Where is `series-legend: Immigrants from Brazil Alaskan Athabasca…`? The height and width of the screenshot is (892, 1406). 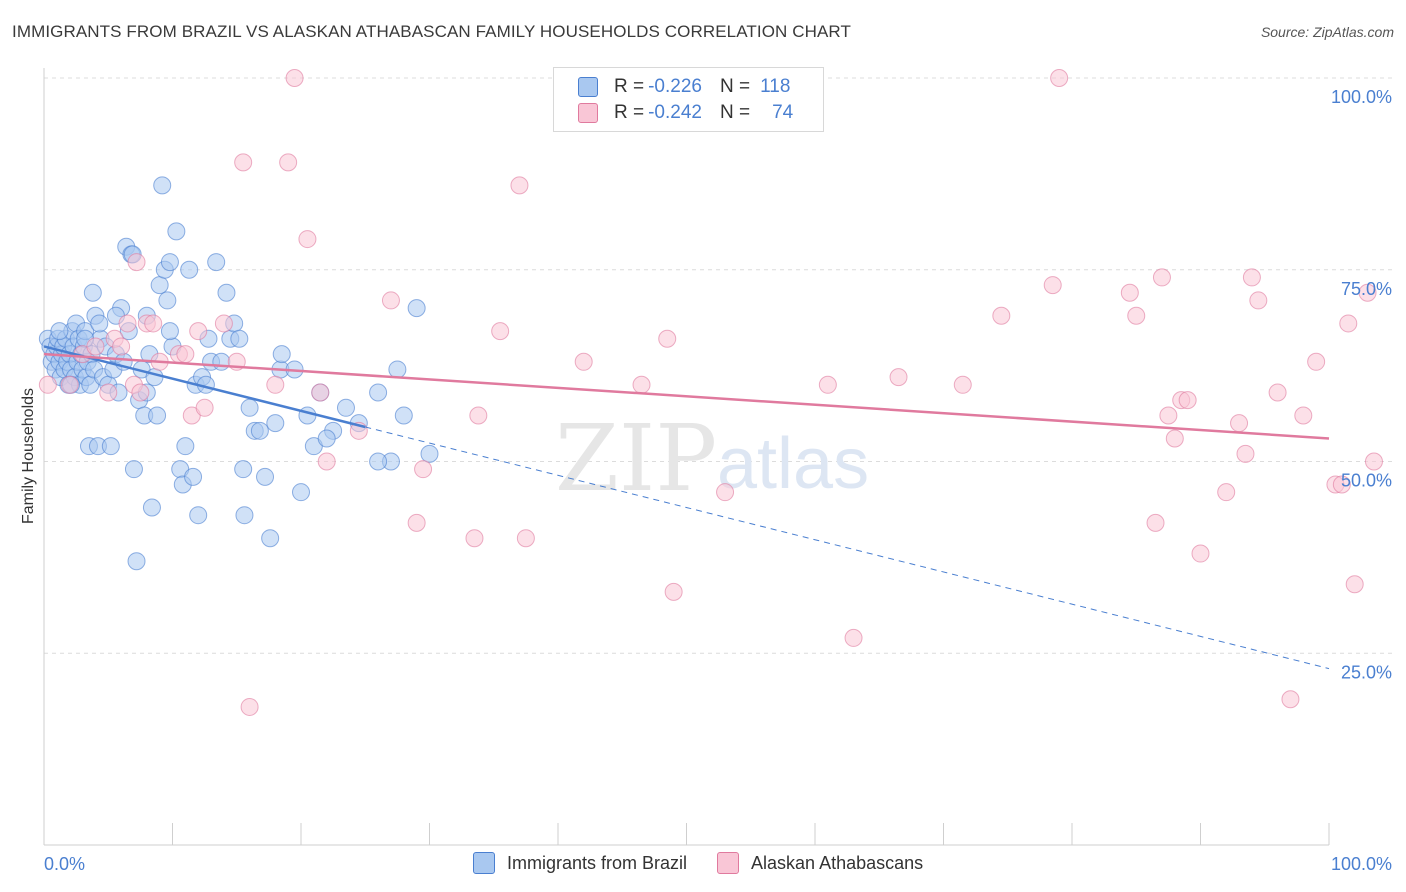
series-legend: Immigrants from Brazil Alaskan Athabasca… is located at coordinates (713, 863).